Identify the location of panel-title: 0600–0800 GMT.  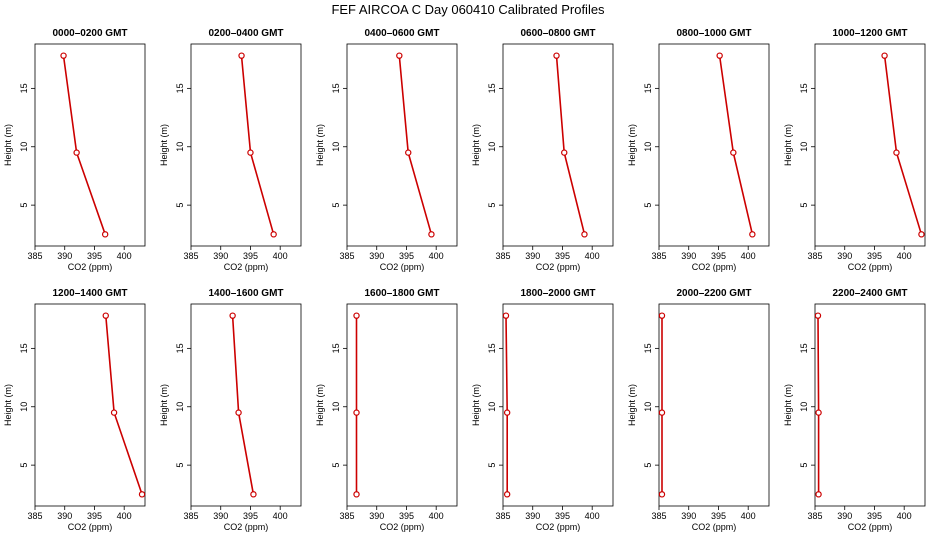
(557, 33).